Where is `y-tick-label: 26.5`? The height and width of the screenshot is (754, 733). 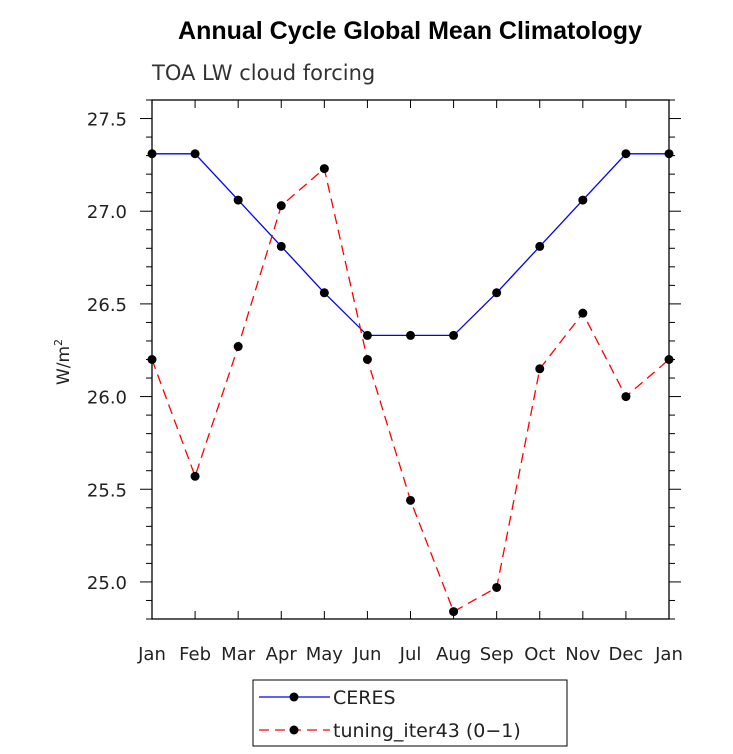 y-tick-label: 26.5 is located at coordinates (107, 305).